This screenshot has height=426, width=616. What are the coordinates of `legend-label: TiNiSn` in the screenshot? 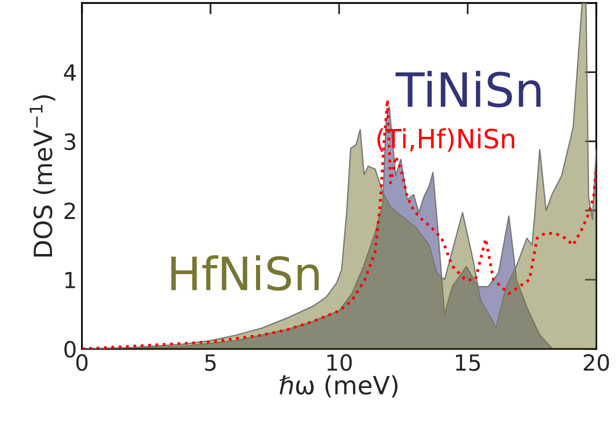 It's located at (468, 89).